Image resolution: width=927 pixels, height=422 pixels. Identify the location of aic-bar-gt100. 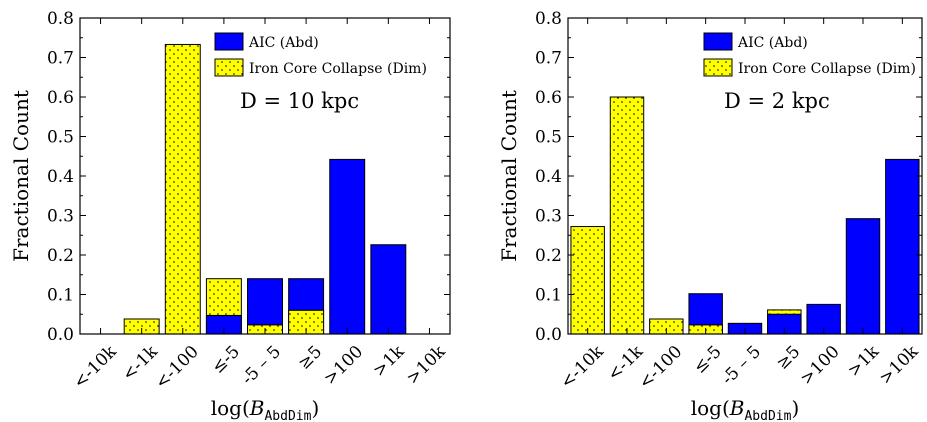
(347, 246).